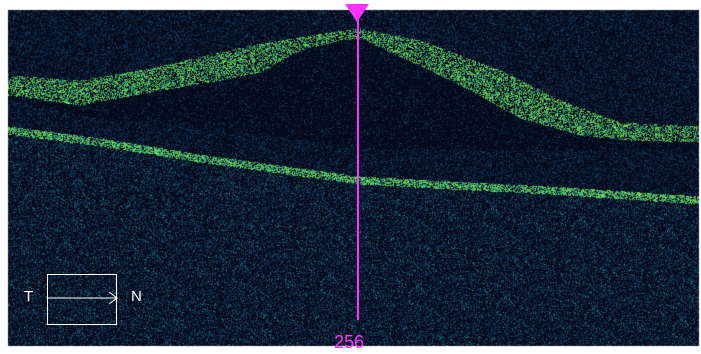 The width and height of the screenshot is (701, 354). Describe the element at coordinates (136, 296) in the screenshot. I see `orientation-nasal-label: N` at that location.